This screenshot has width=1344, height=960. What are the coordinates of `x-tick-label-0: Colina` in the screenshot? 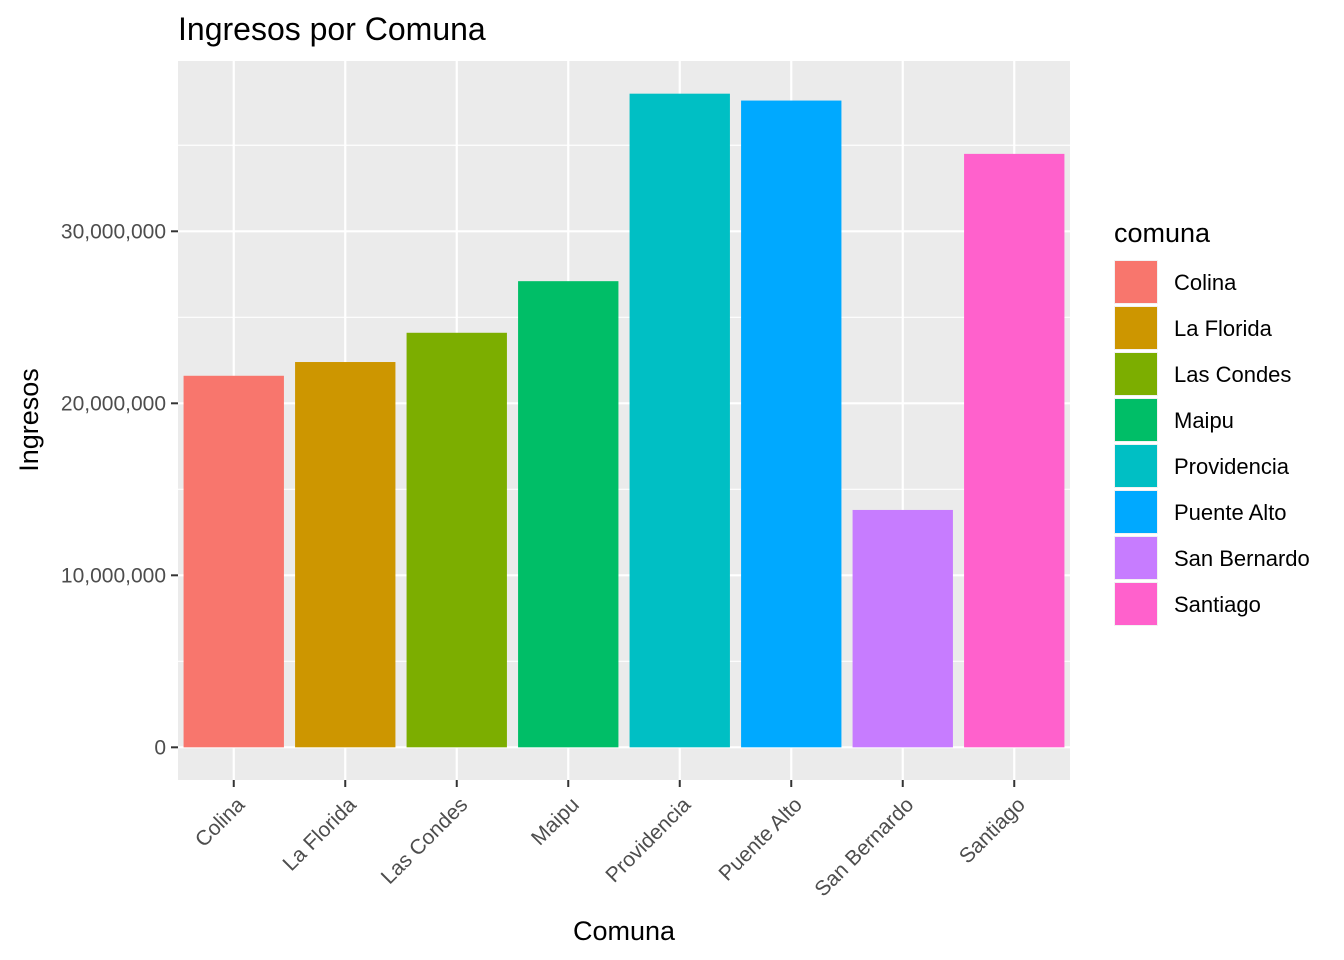 It's located at (220, 822).